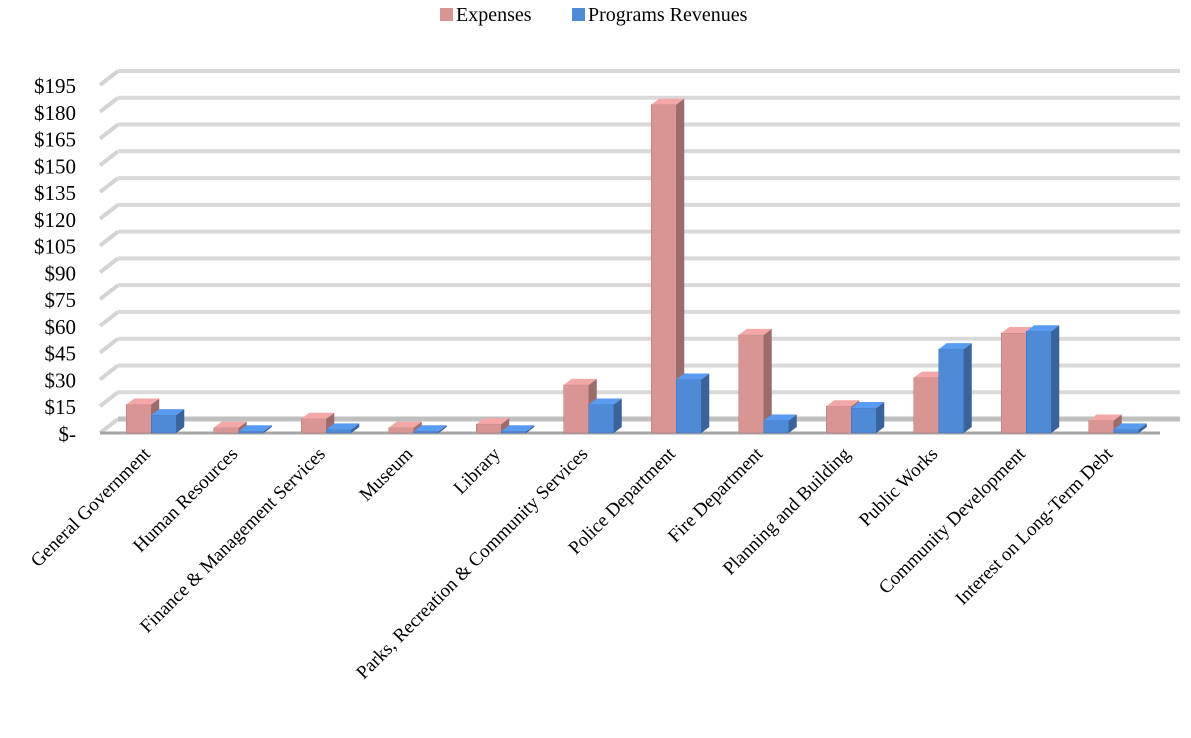 The width and height of the screenshot is (1191, 738). I want to click on bar-expenses-interest-on-long-term-debt, so click(1105, 424).